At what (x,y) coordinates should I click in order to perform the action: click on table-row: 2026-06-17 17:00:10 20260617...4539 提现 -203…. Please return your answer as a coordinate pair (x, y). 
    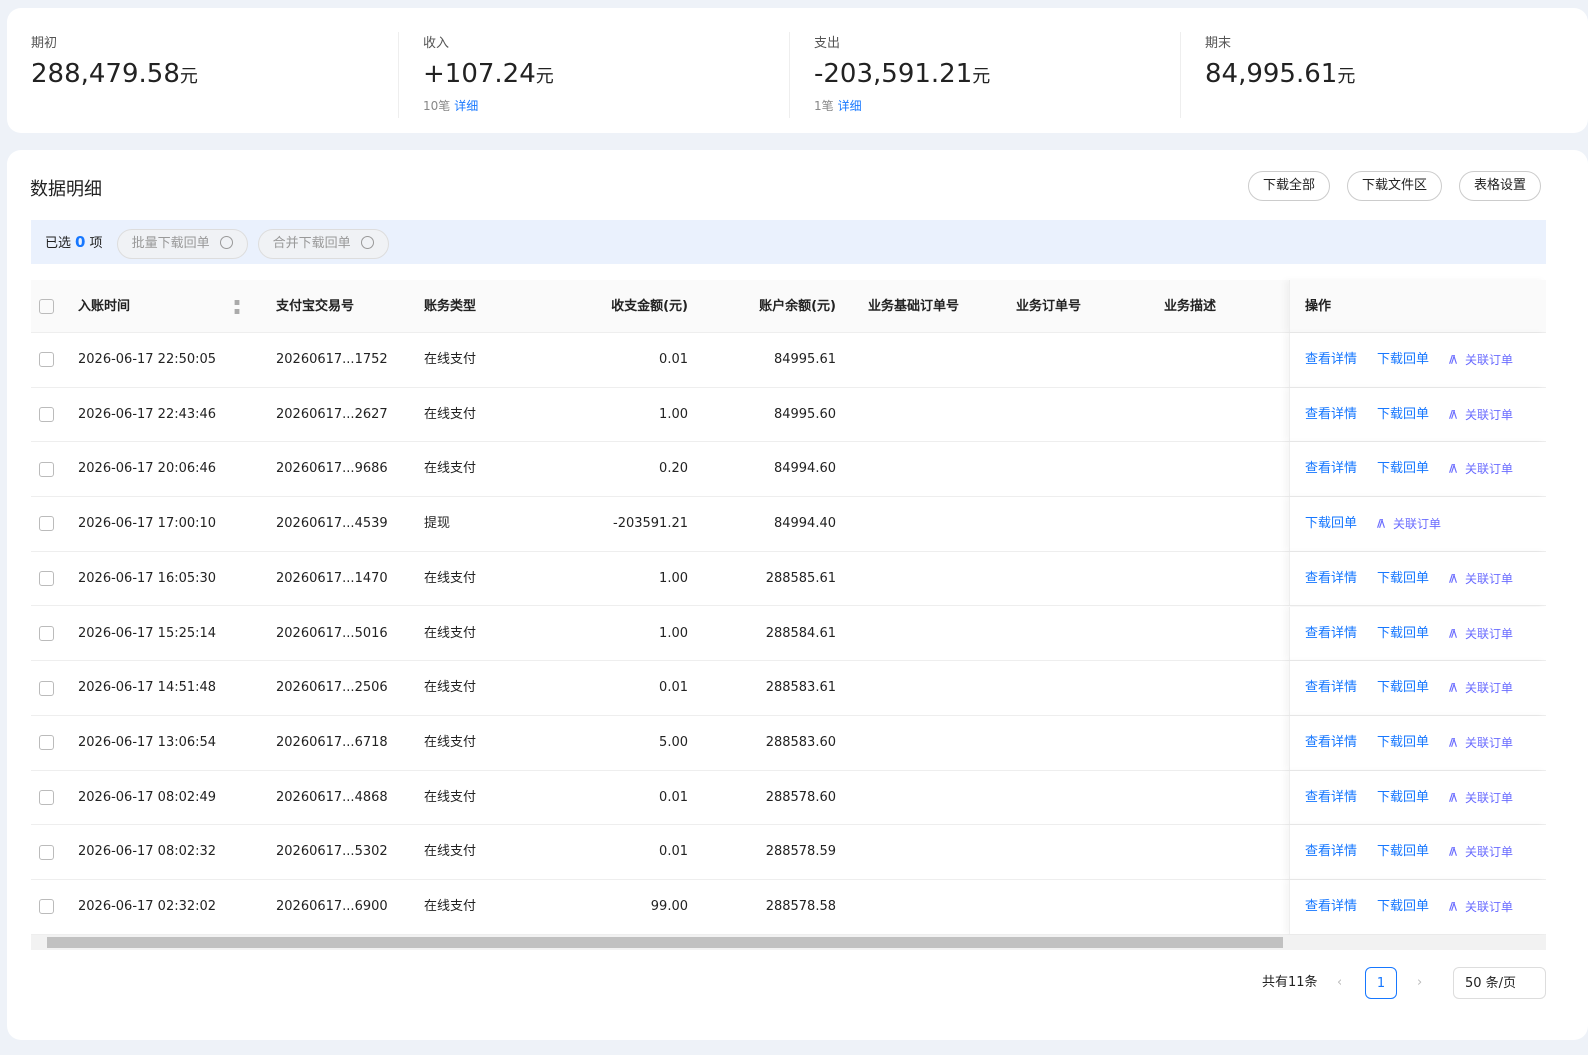
    Looking at the image, I should click on (788, 524).